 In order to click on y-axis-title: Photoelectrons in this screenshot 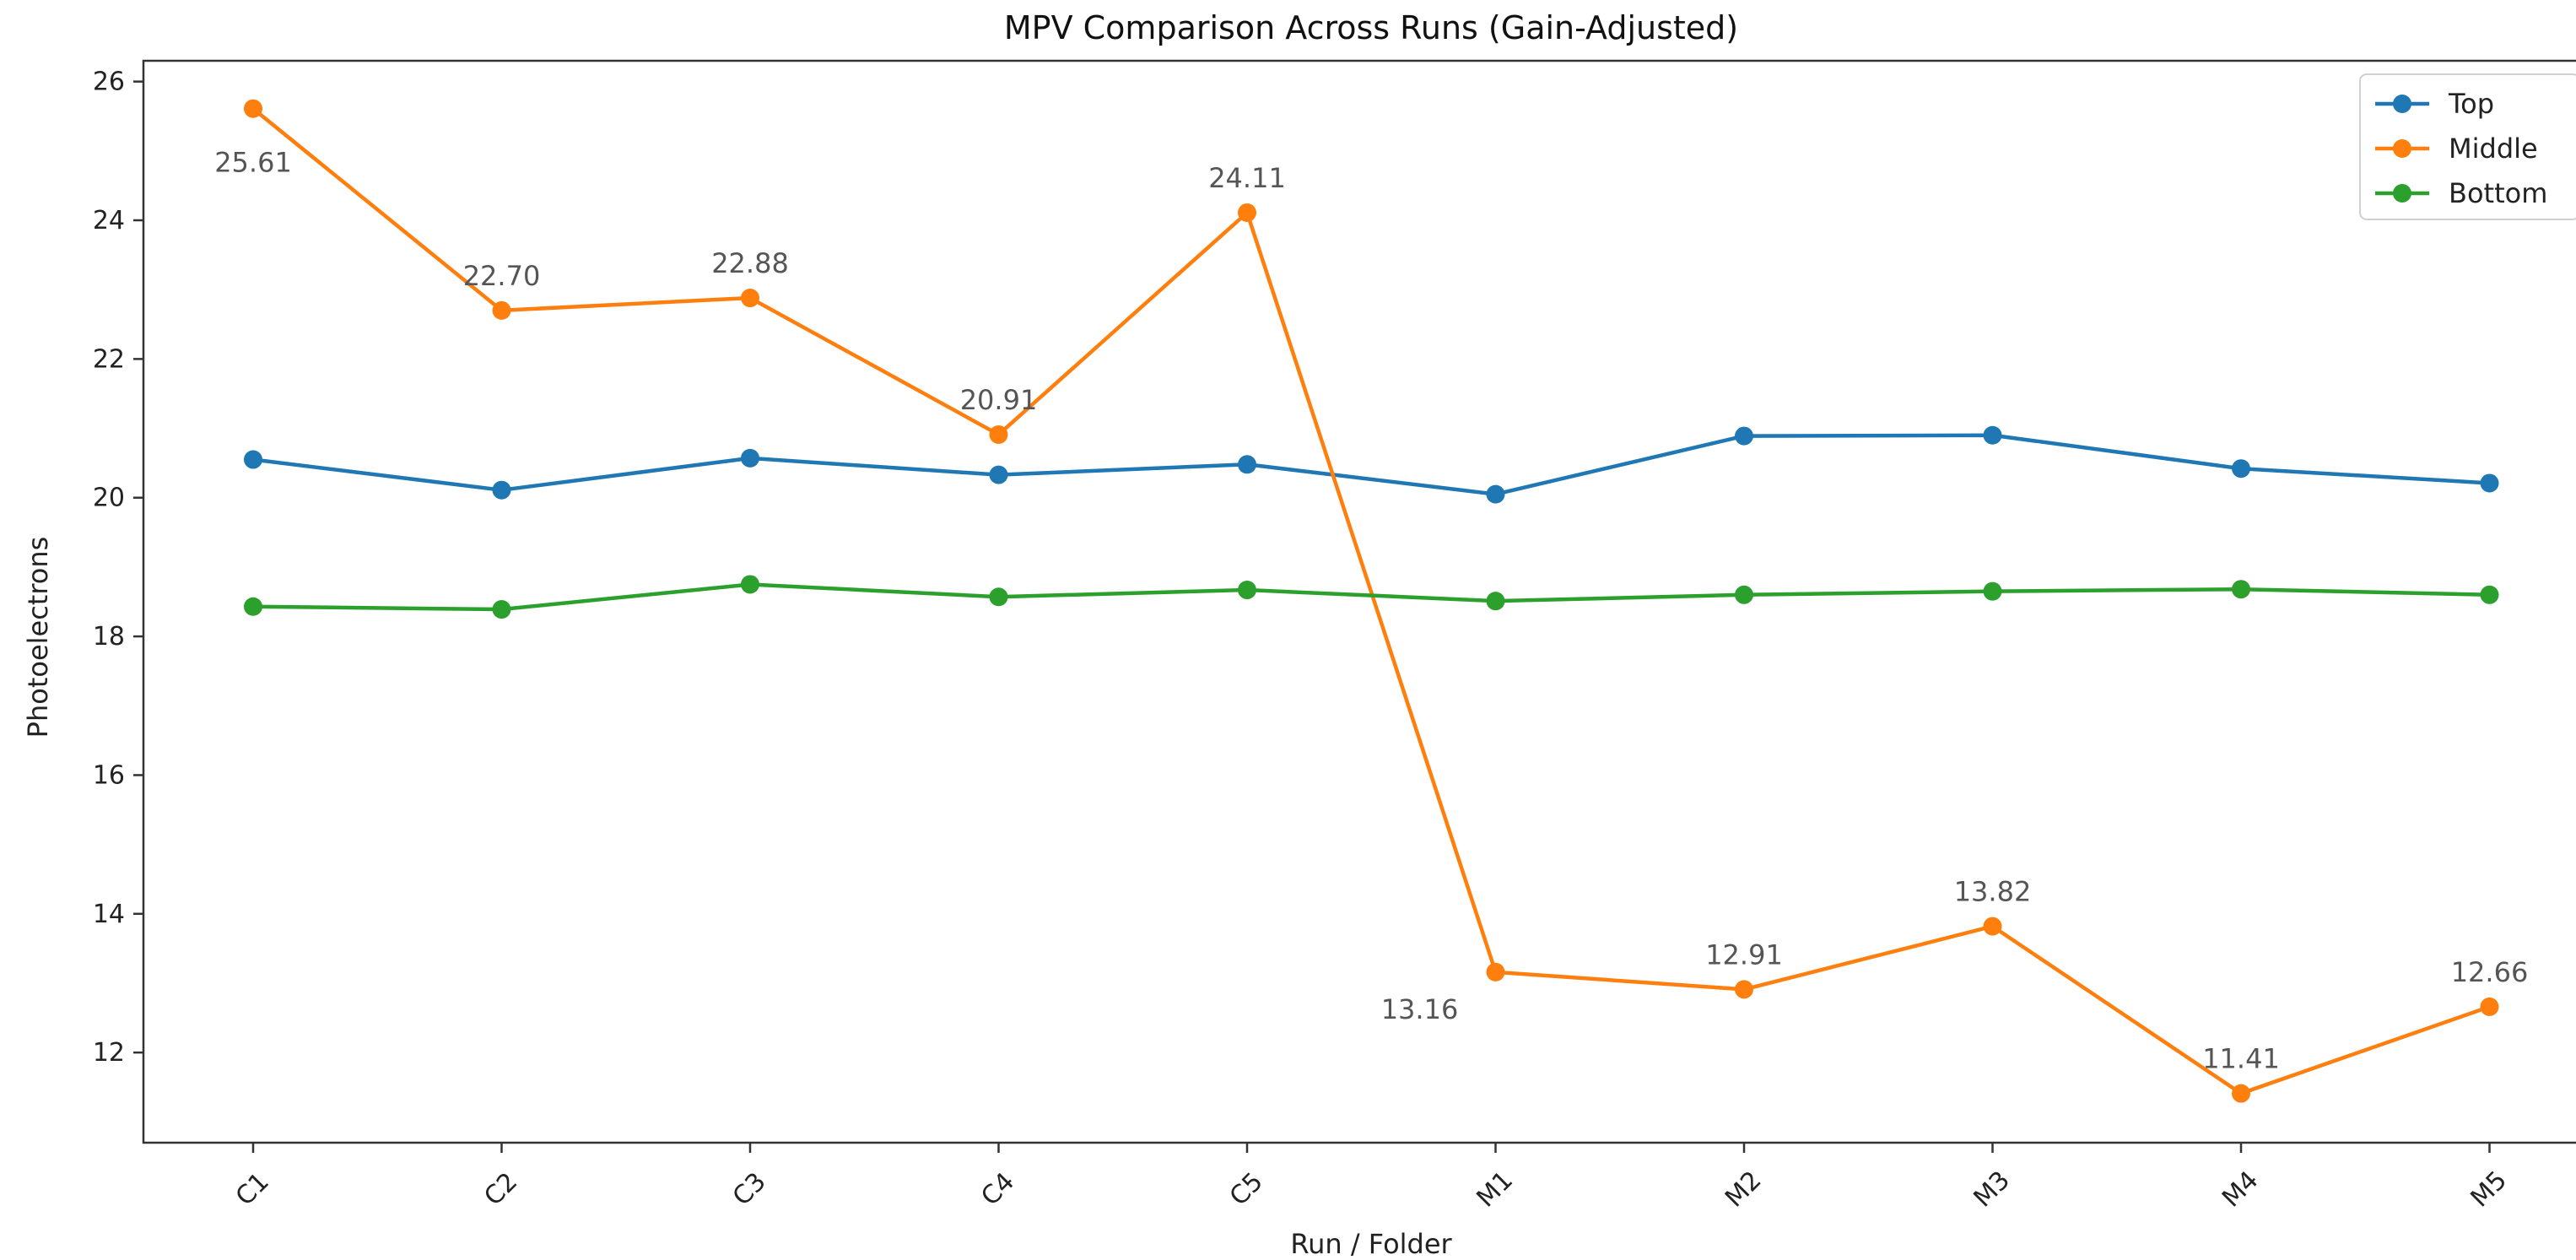, I will do `click(38, 638)`.